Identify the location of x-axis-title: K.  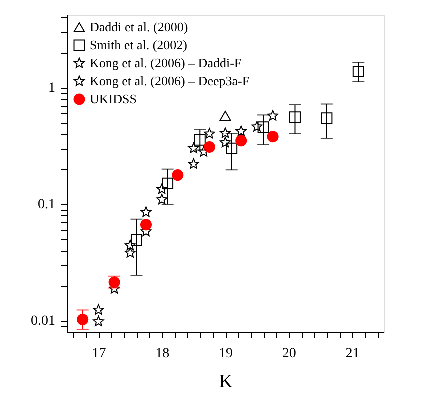
(226, 382).